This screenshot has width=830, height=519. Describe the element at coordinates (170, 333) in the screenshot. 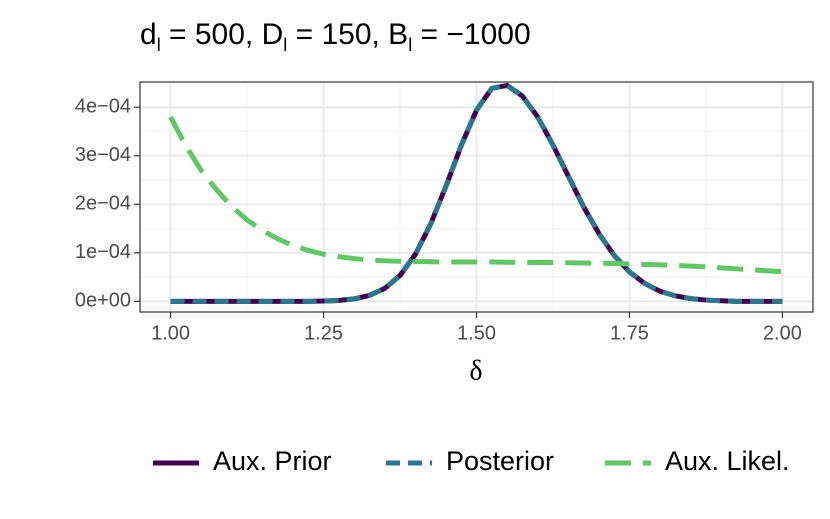

I see `x-tick-label: 1.00` at that location.